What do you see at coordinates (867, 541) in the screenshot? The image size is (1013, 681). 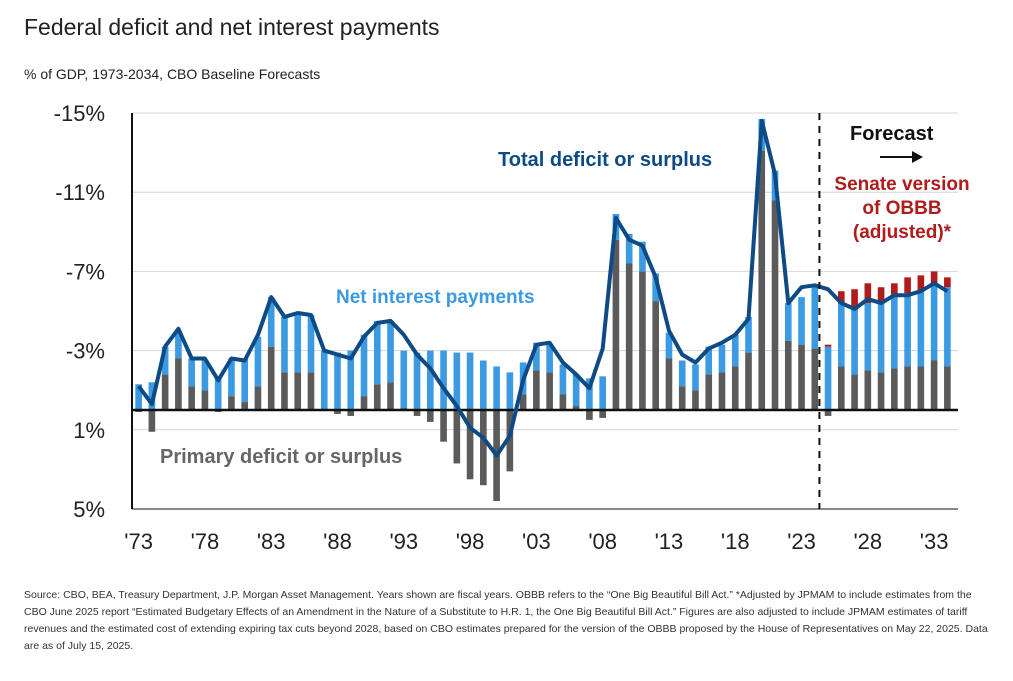 I see `x-tick-label: '28` at bounding box center [867, 541].